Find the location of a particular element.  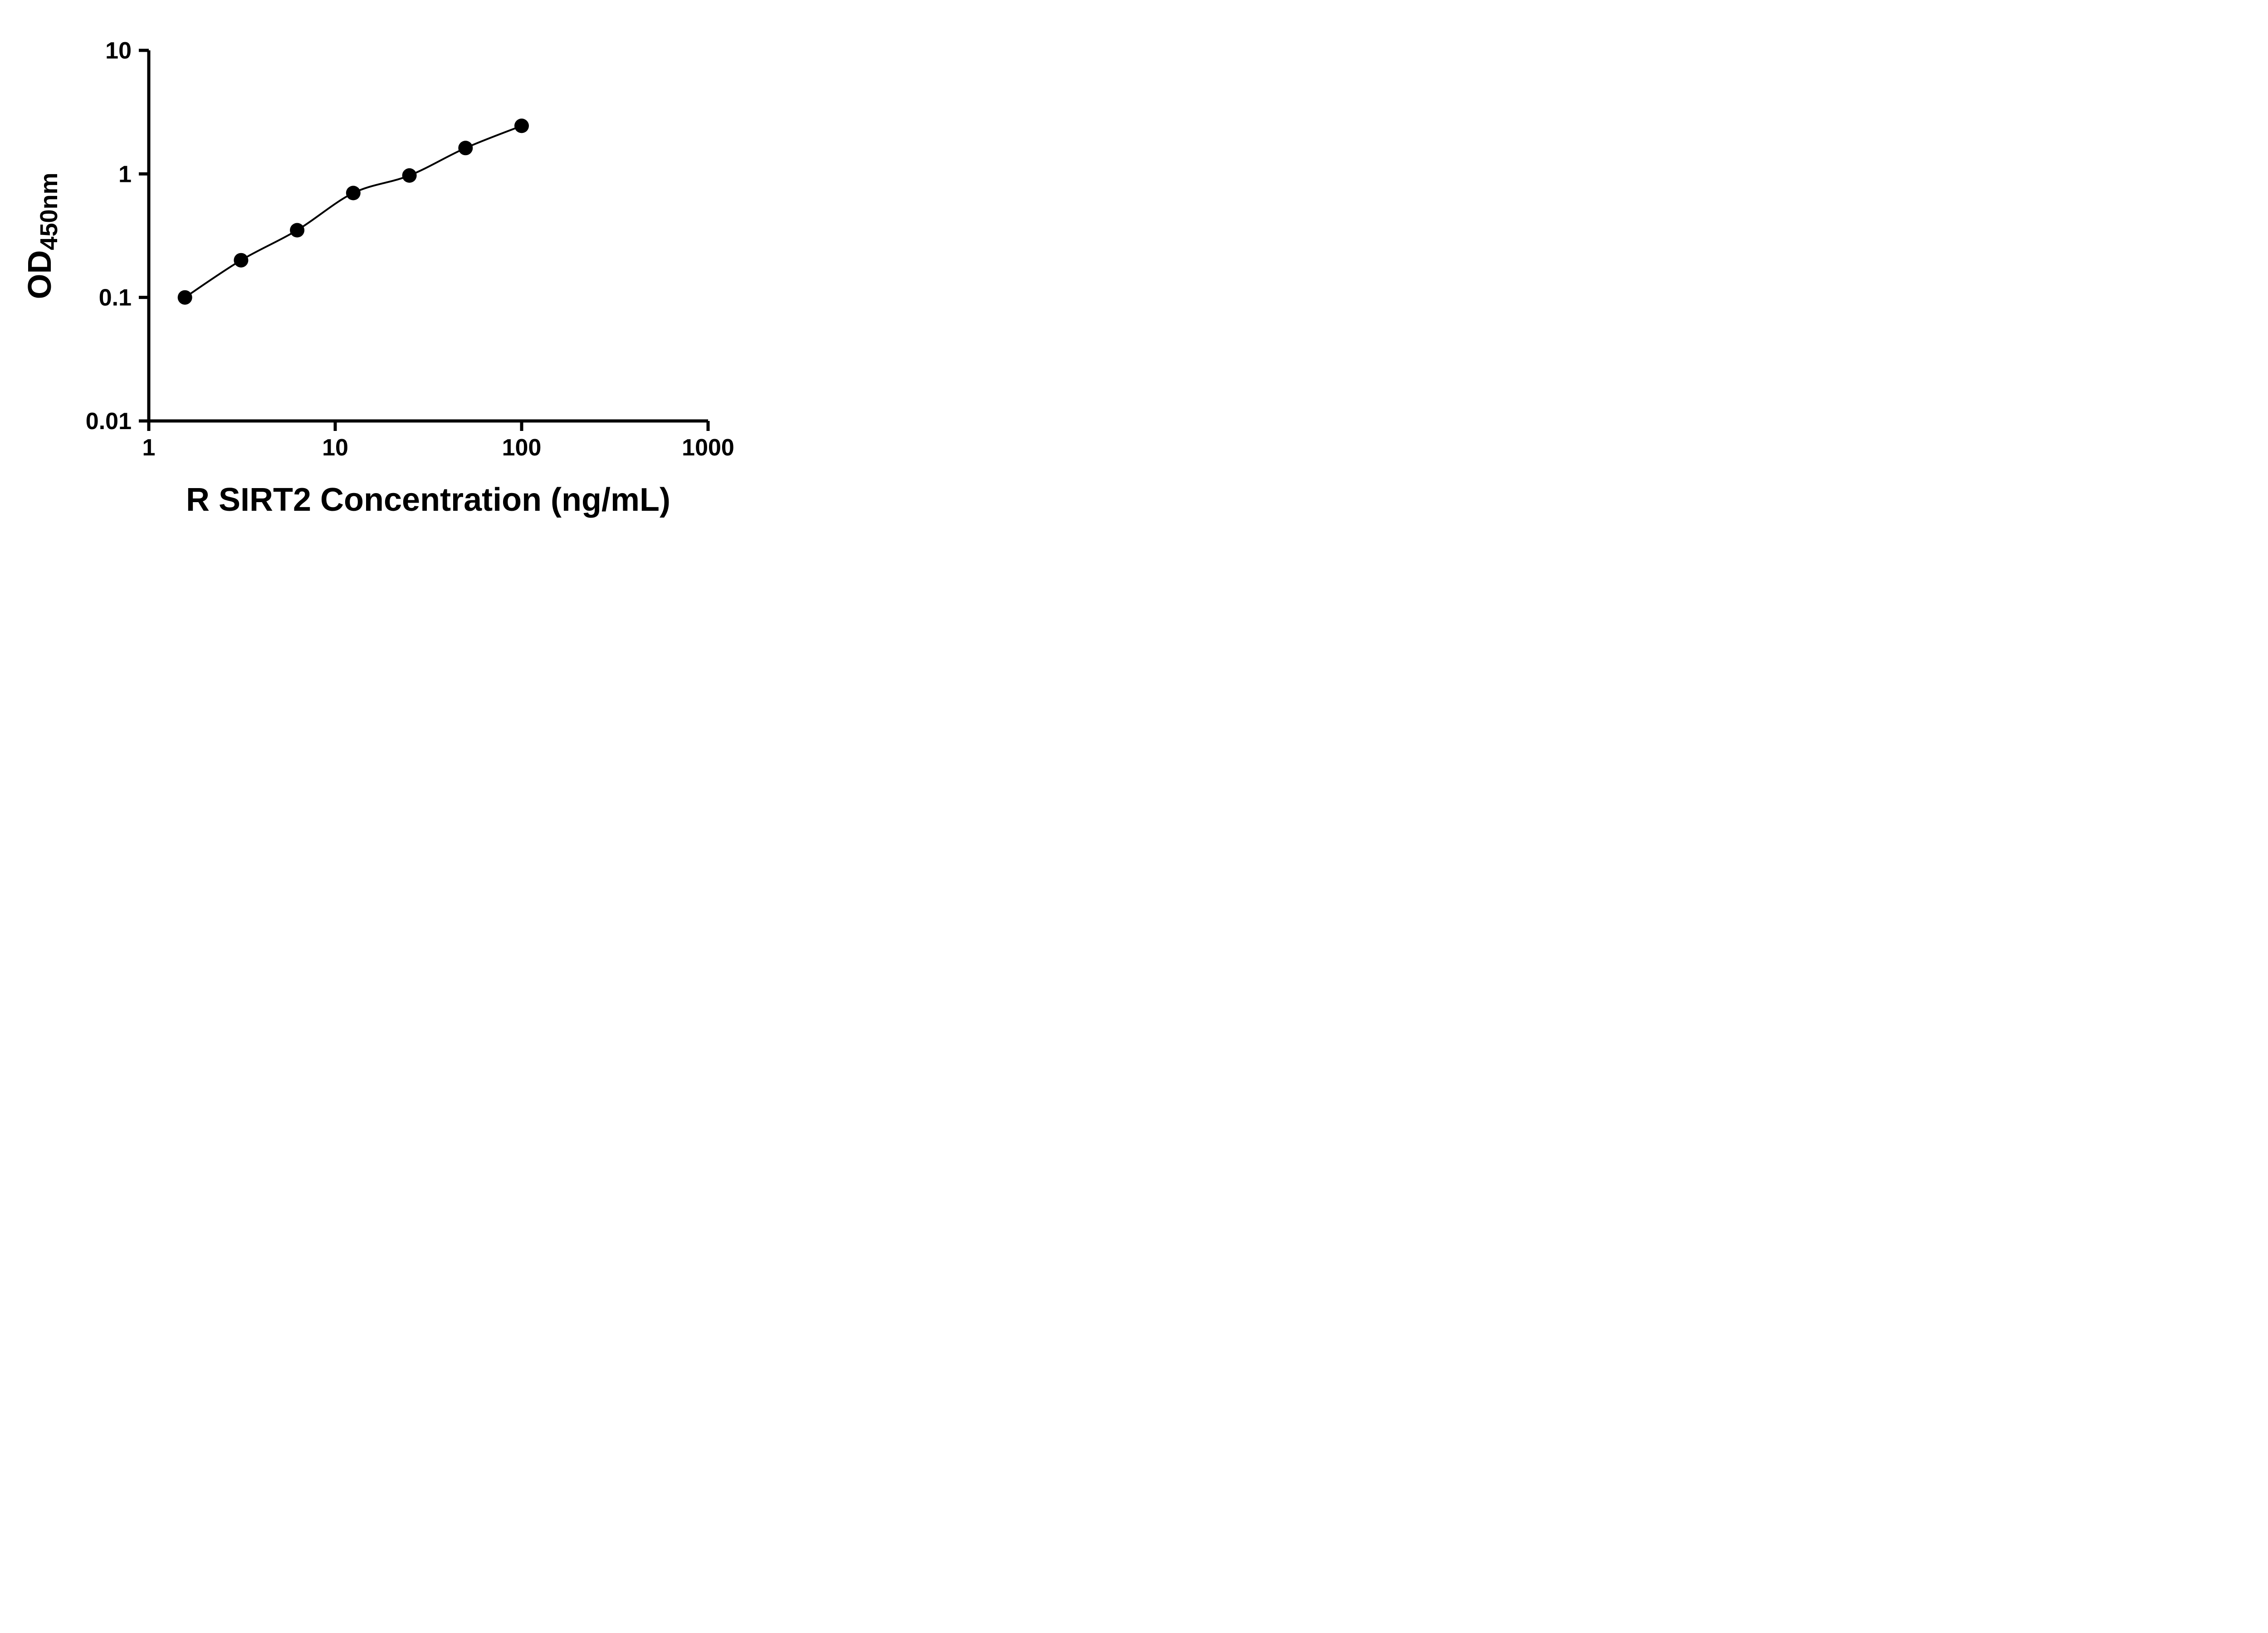

plot-area: 1 10 100 1000 0.01 0.1 1 10 is located at coordinates (410, 249).